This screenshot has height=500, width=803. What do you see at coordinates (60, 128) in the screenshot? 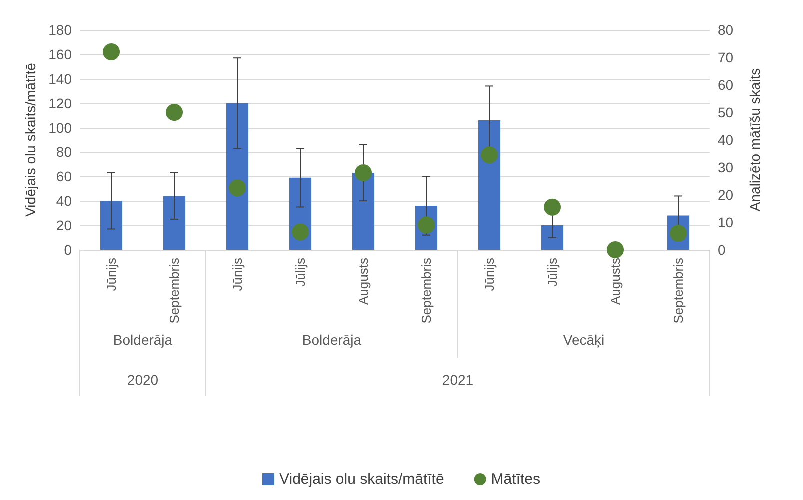
I see `y-tick-label: 100` at bounding box center [60, 128].